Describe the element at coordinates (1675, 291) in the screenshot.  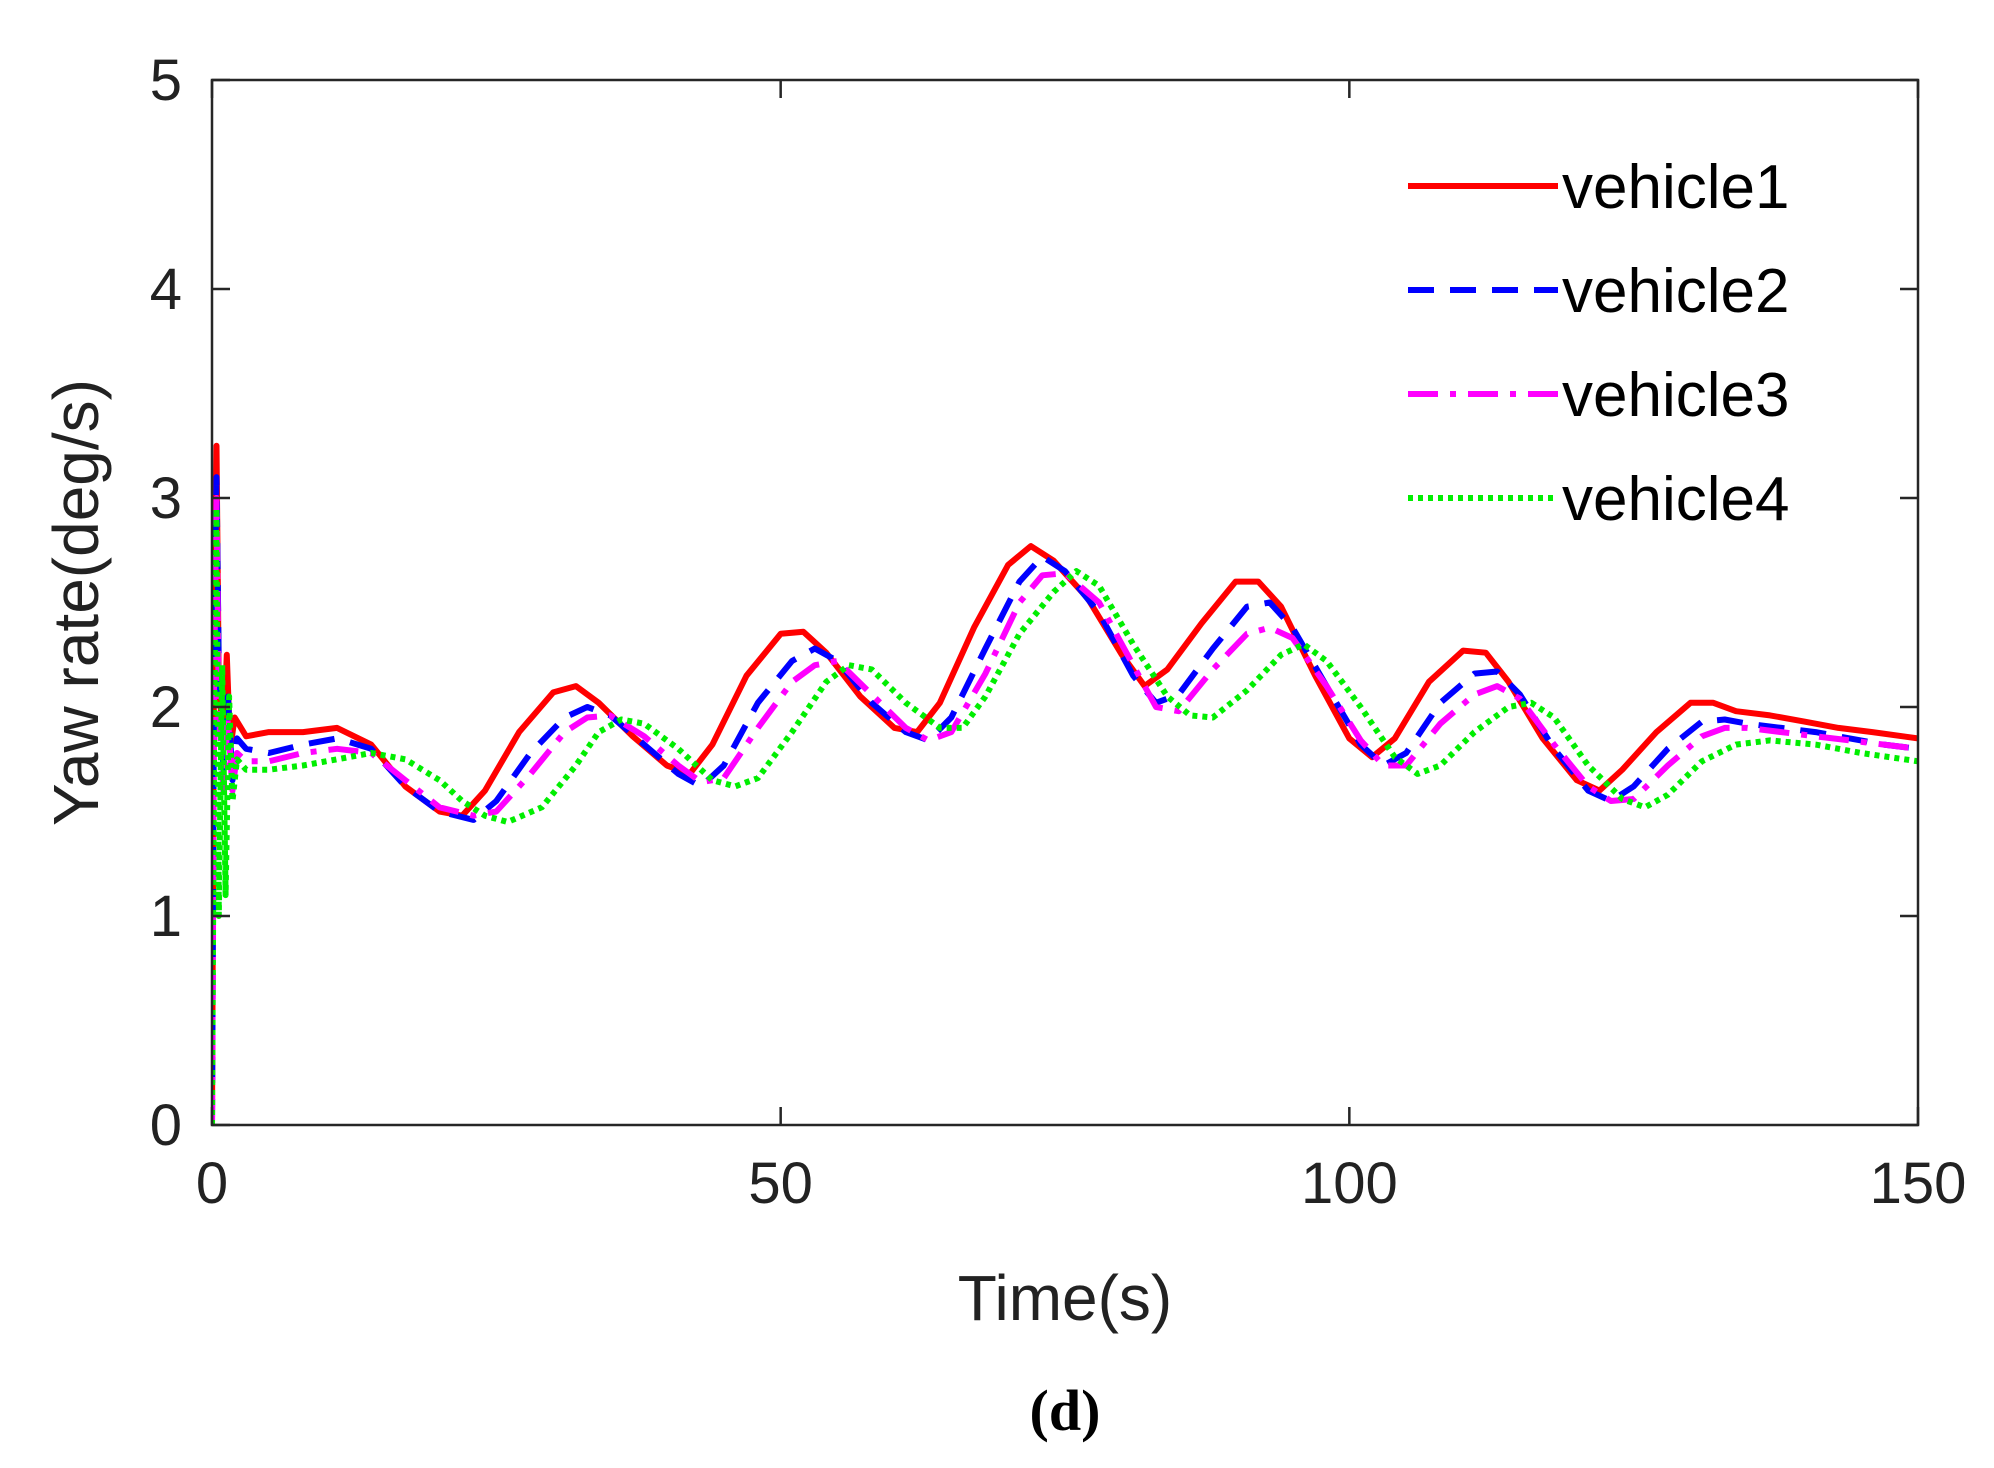
I see `legend-label-vehicle2: vehicle2` at that location.